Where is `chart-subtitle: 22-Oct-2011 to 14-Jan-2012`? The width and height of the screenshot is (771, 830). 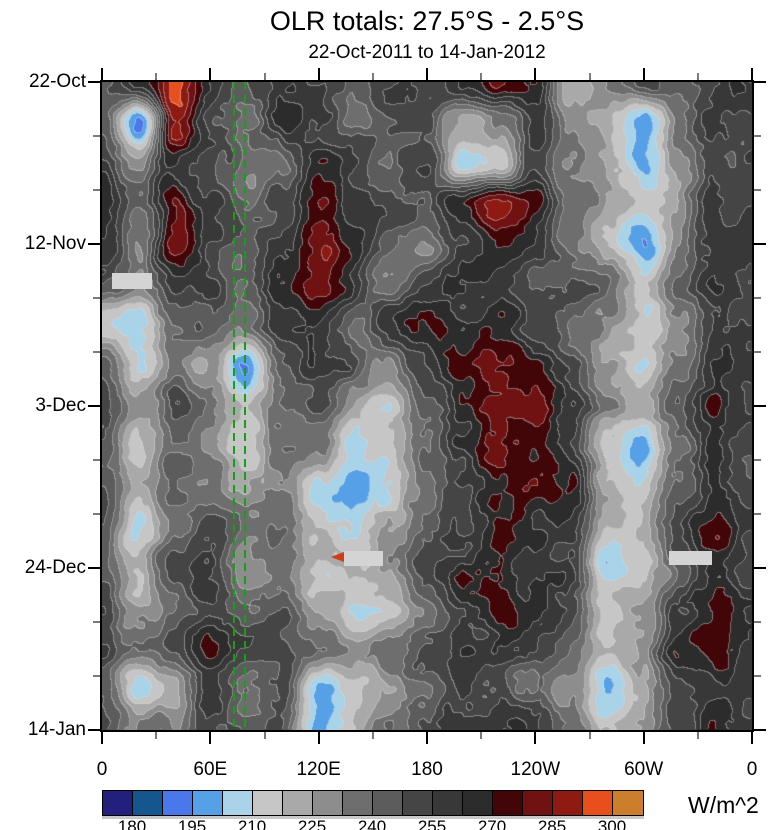 chart-subtitle: 22-Oct-2011 to 14-Jan-2012 is located at coordinates (427, 52).